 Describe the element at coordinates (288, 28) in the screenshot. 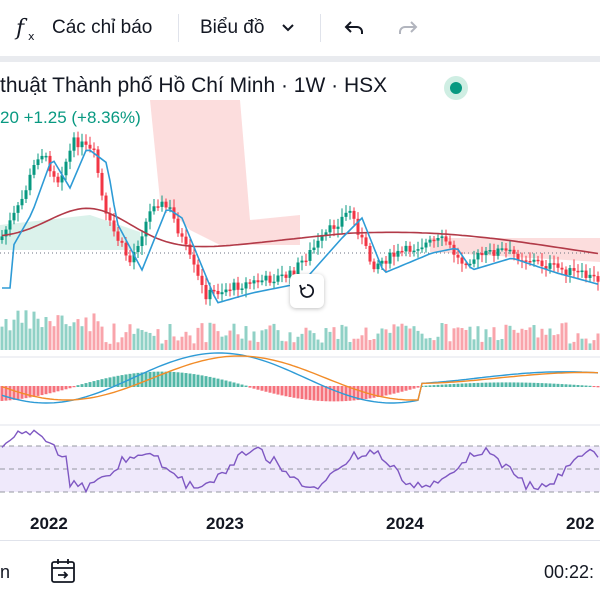

I see `chevron-down-icon` at that location.